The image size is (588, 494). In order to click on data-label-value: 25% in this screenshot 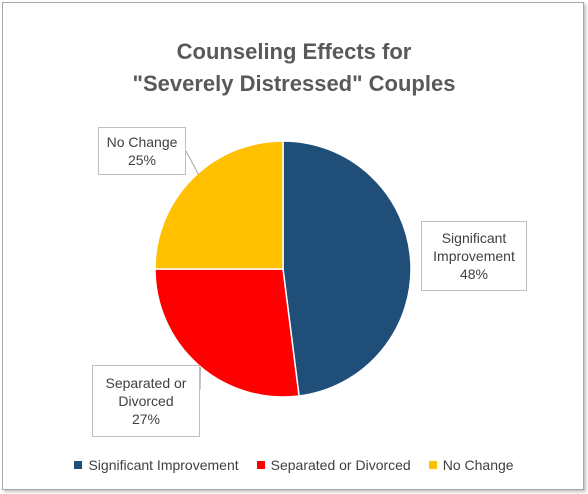, I will do `click(142, 160)`.